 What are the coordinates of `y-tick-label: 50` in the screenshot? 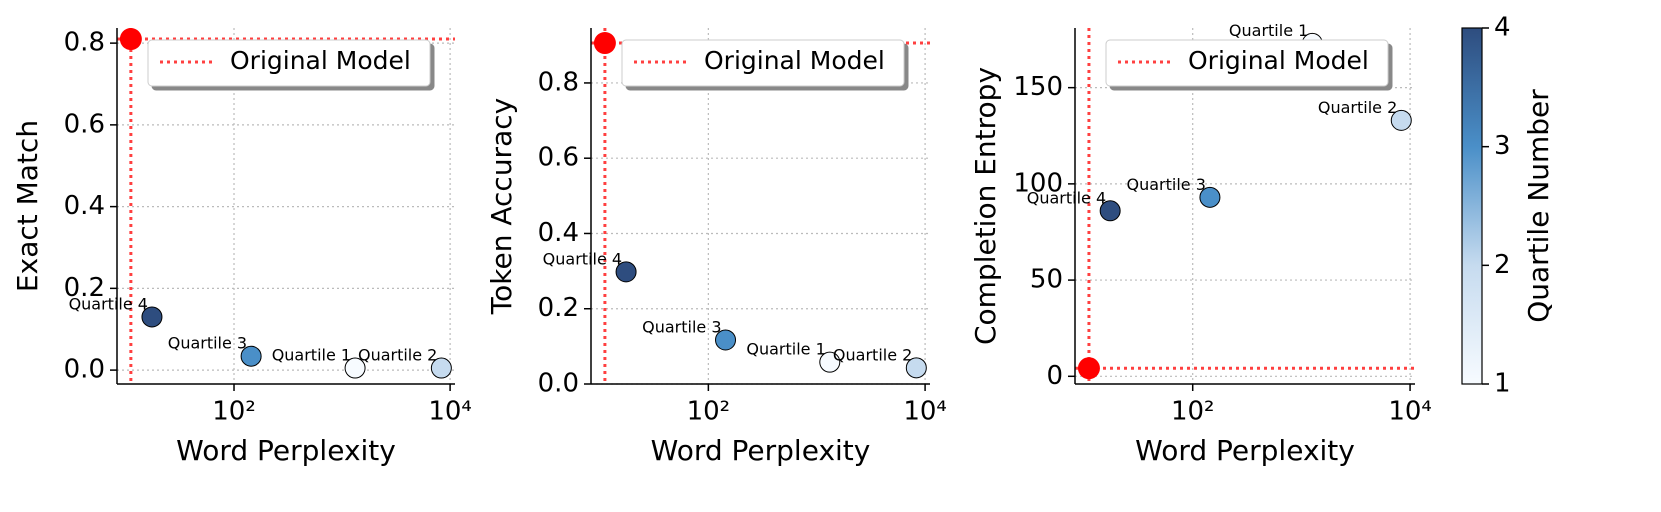 It's located at (1046, 280).